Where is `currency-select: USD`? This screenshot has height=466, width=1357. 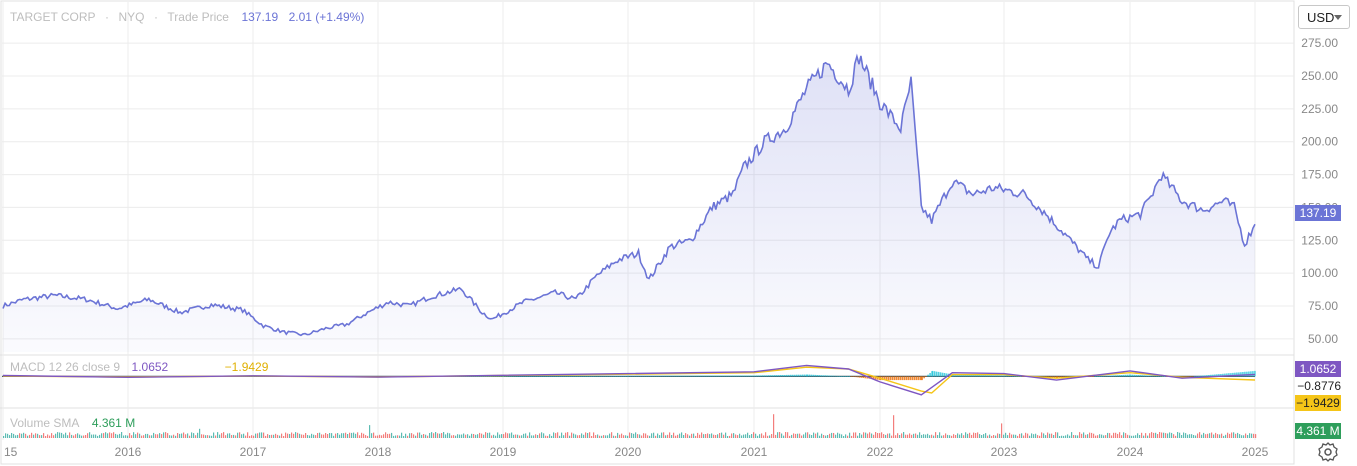
currency-select: USD is located at coordinates (1324, 17).